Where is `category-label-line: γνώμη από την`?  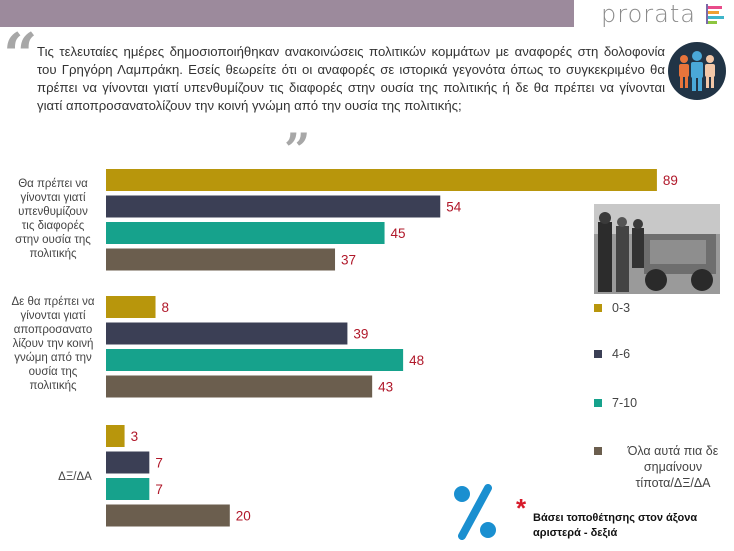 category-label-line: γνώμη από την is located at coordinates (53, 358).